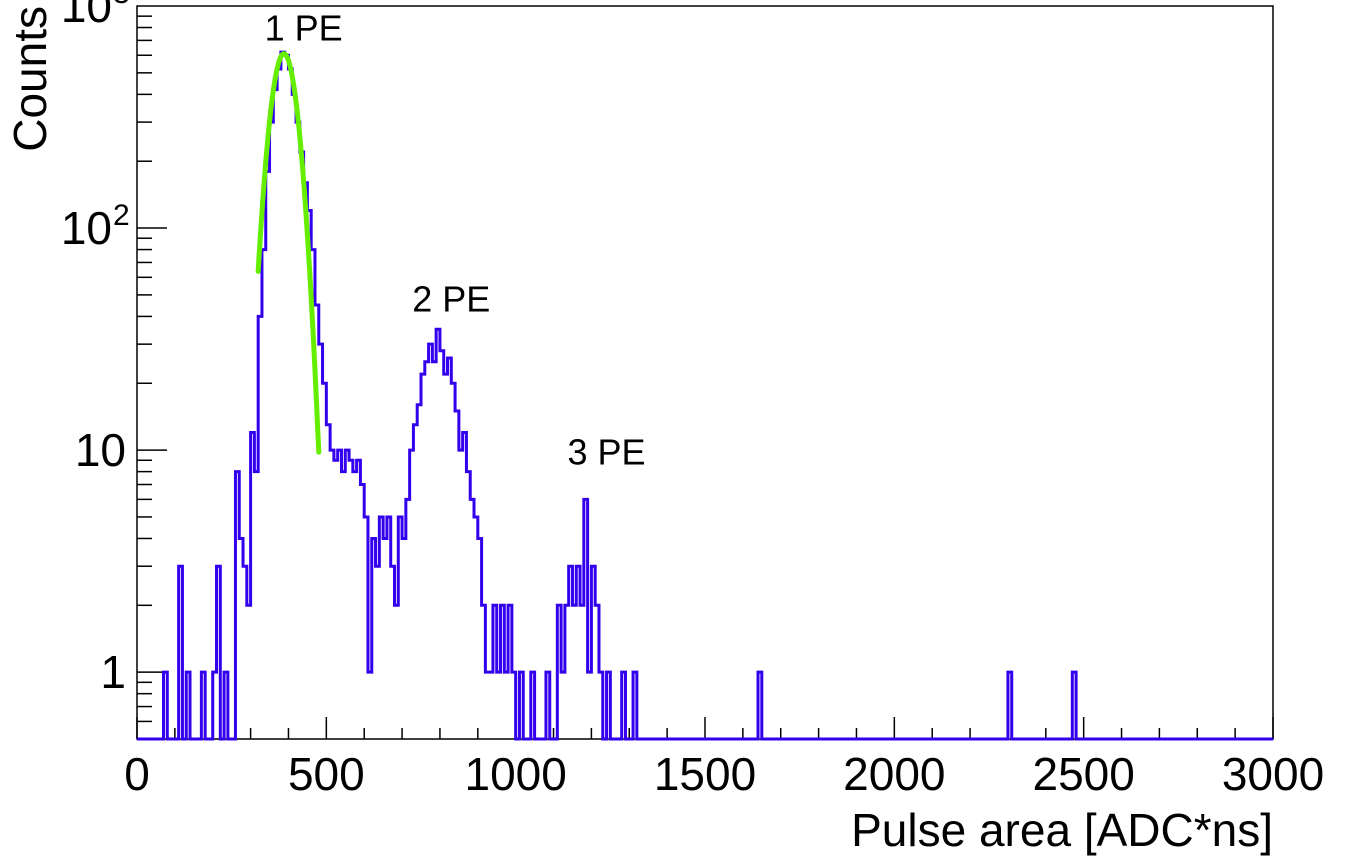 The width and height of the screenshot is (1352, 860). What do you see at coordinates (1083, 774) in the screenshot?
I see `x-tick-label: 2500` at bounding box center [1083, 774].